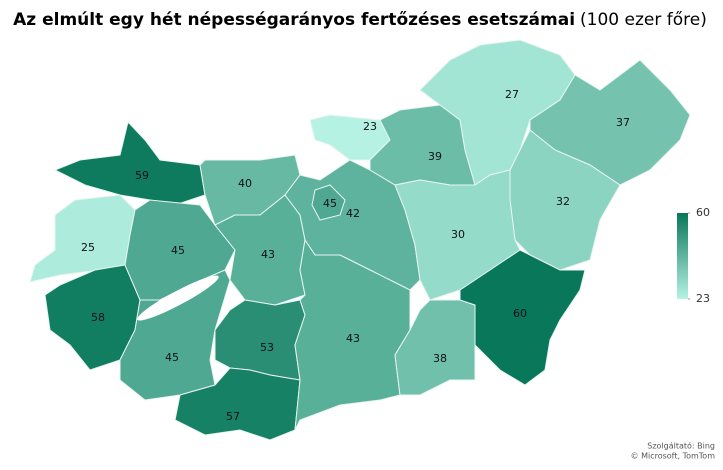 The height and width of the screenshot is (470, 723). I want to click on colorbar, so click(682, 256).